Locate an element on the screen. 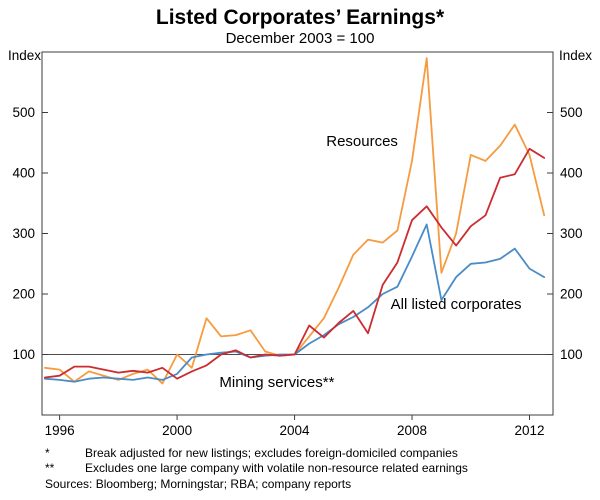  chart-title: Listed Corporates’ Earnings* is located at coordinates (300, 17).